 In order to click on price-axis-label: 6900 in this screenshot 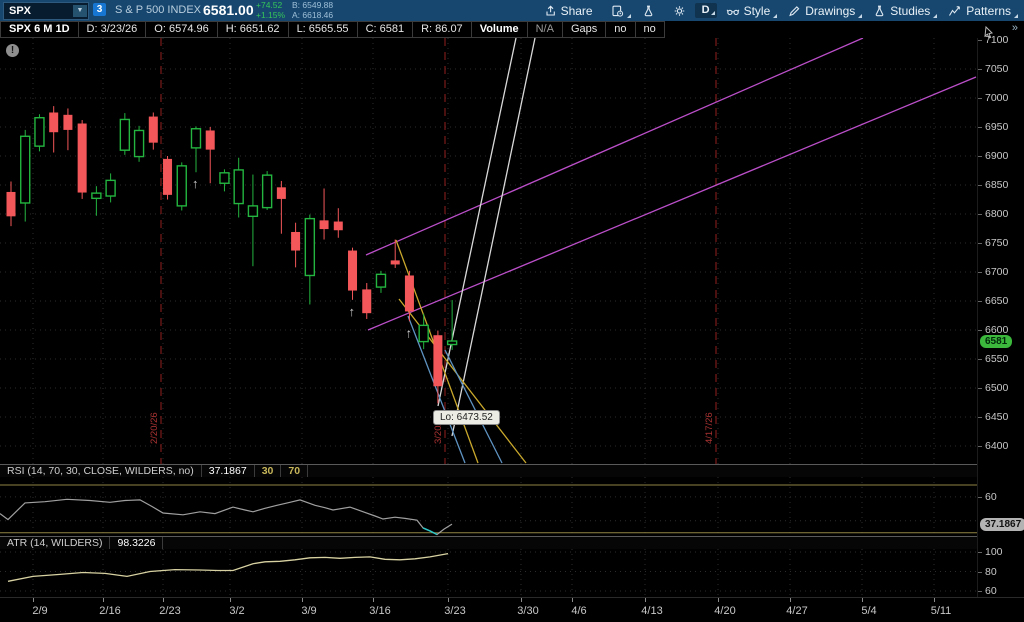, I will do `click(997, 156)`.